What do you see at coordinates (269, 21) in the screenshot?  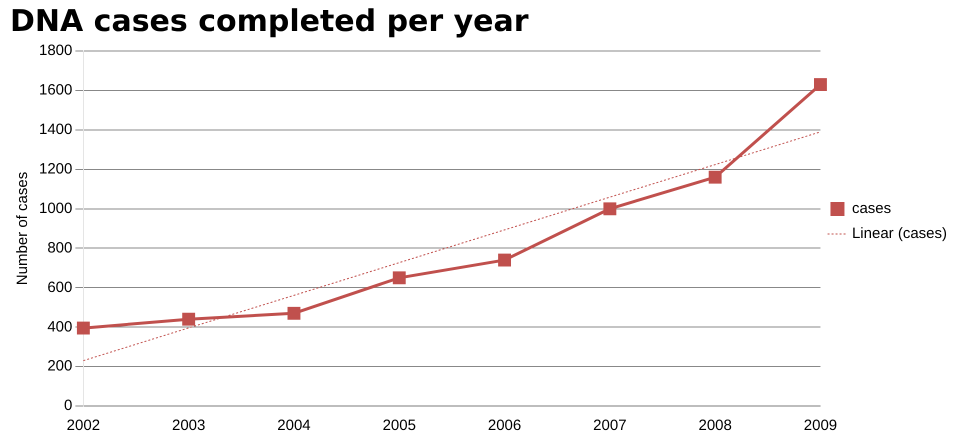 I see `chart-title: DNA cases completed per year` at bounding box center [269, 21].